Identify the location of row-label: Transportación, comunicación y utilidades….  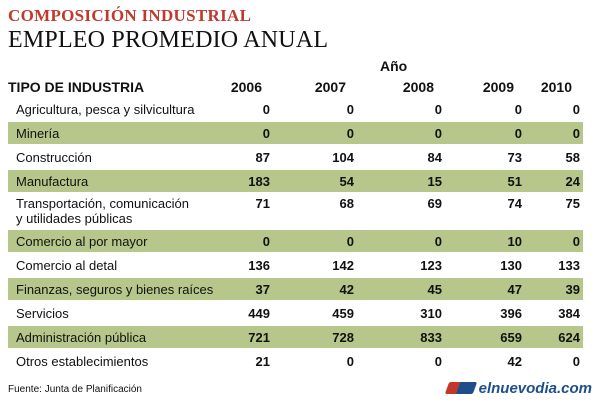
(102, 211).